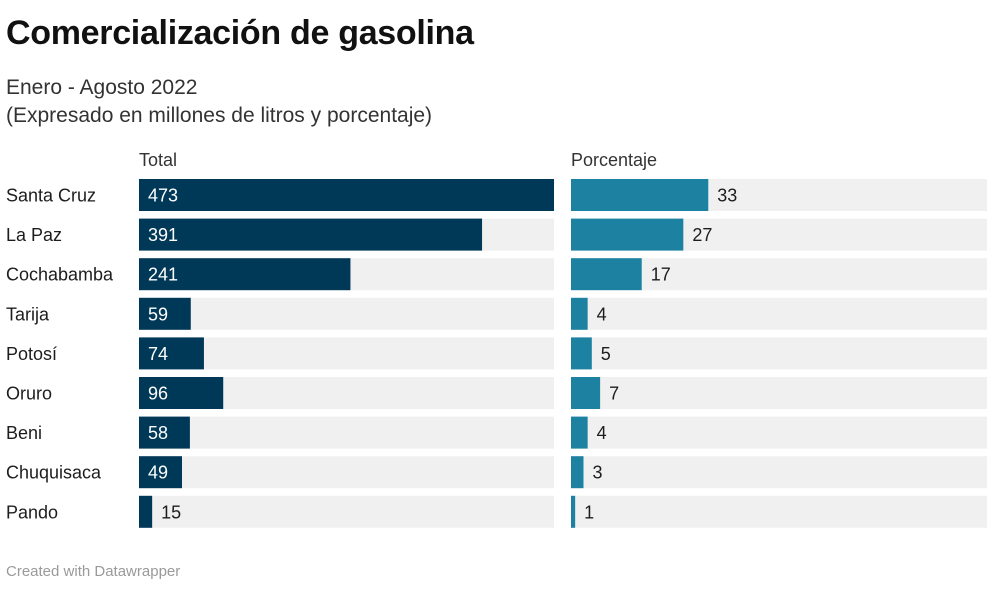  I want to click on percent-value-label: 3, so click(597, 473).